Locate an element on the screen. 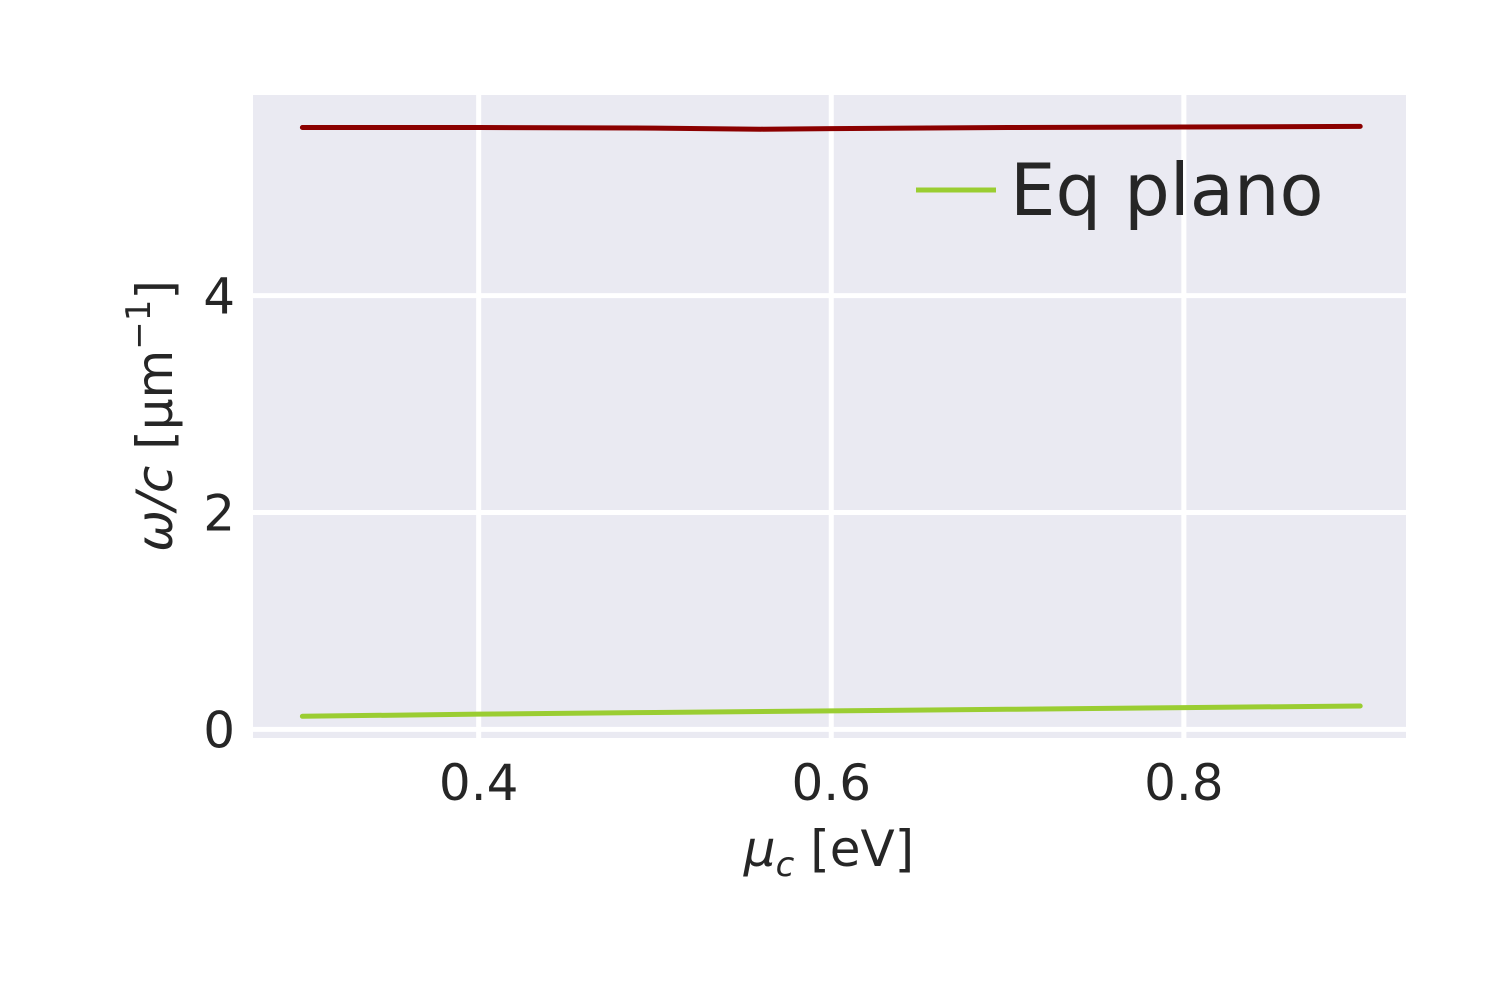 This screenshot has height=1000, width=1500. legend: Eq plano is located at coordinates (1120, 190).